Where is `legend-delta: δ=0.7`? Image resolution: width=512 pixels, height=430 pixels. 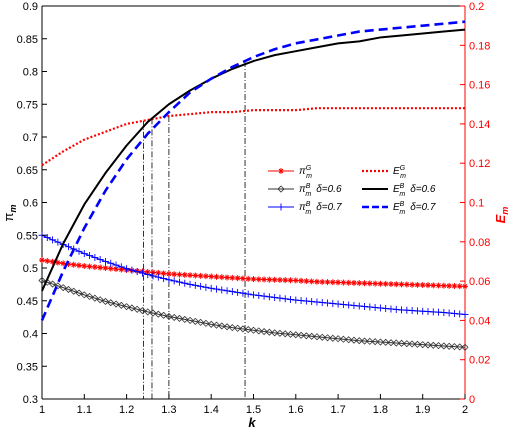
legend-delta: δ=0.7 is located at coordinates (423, 207).